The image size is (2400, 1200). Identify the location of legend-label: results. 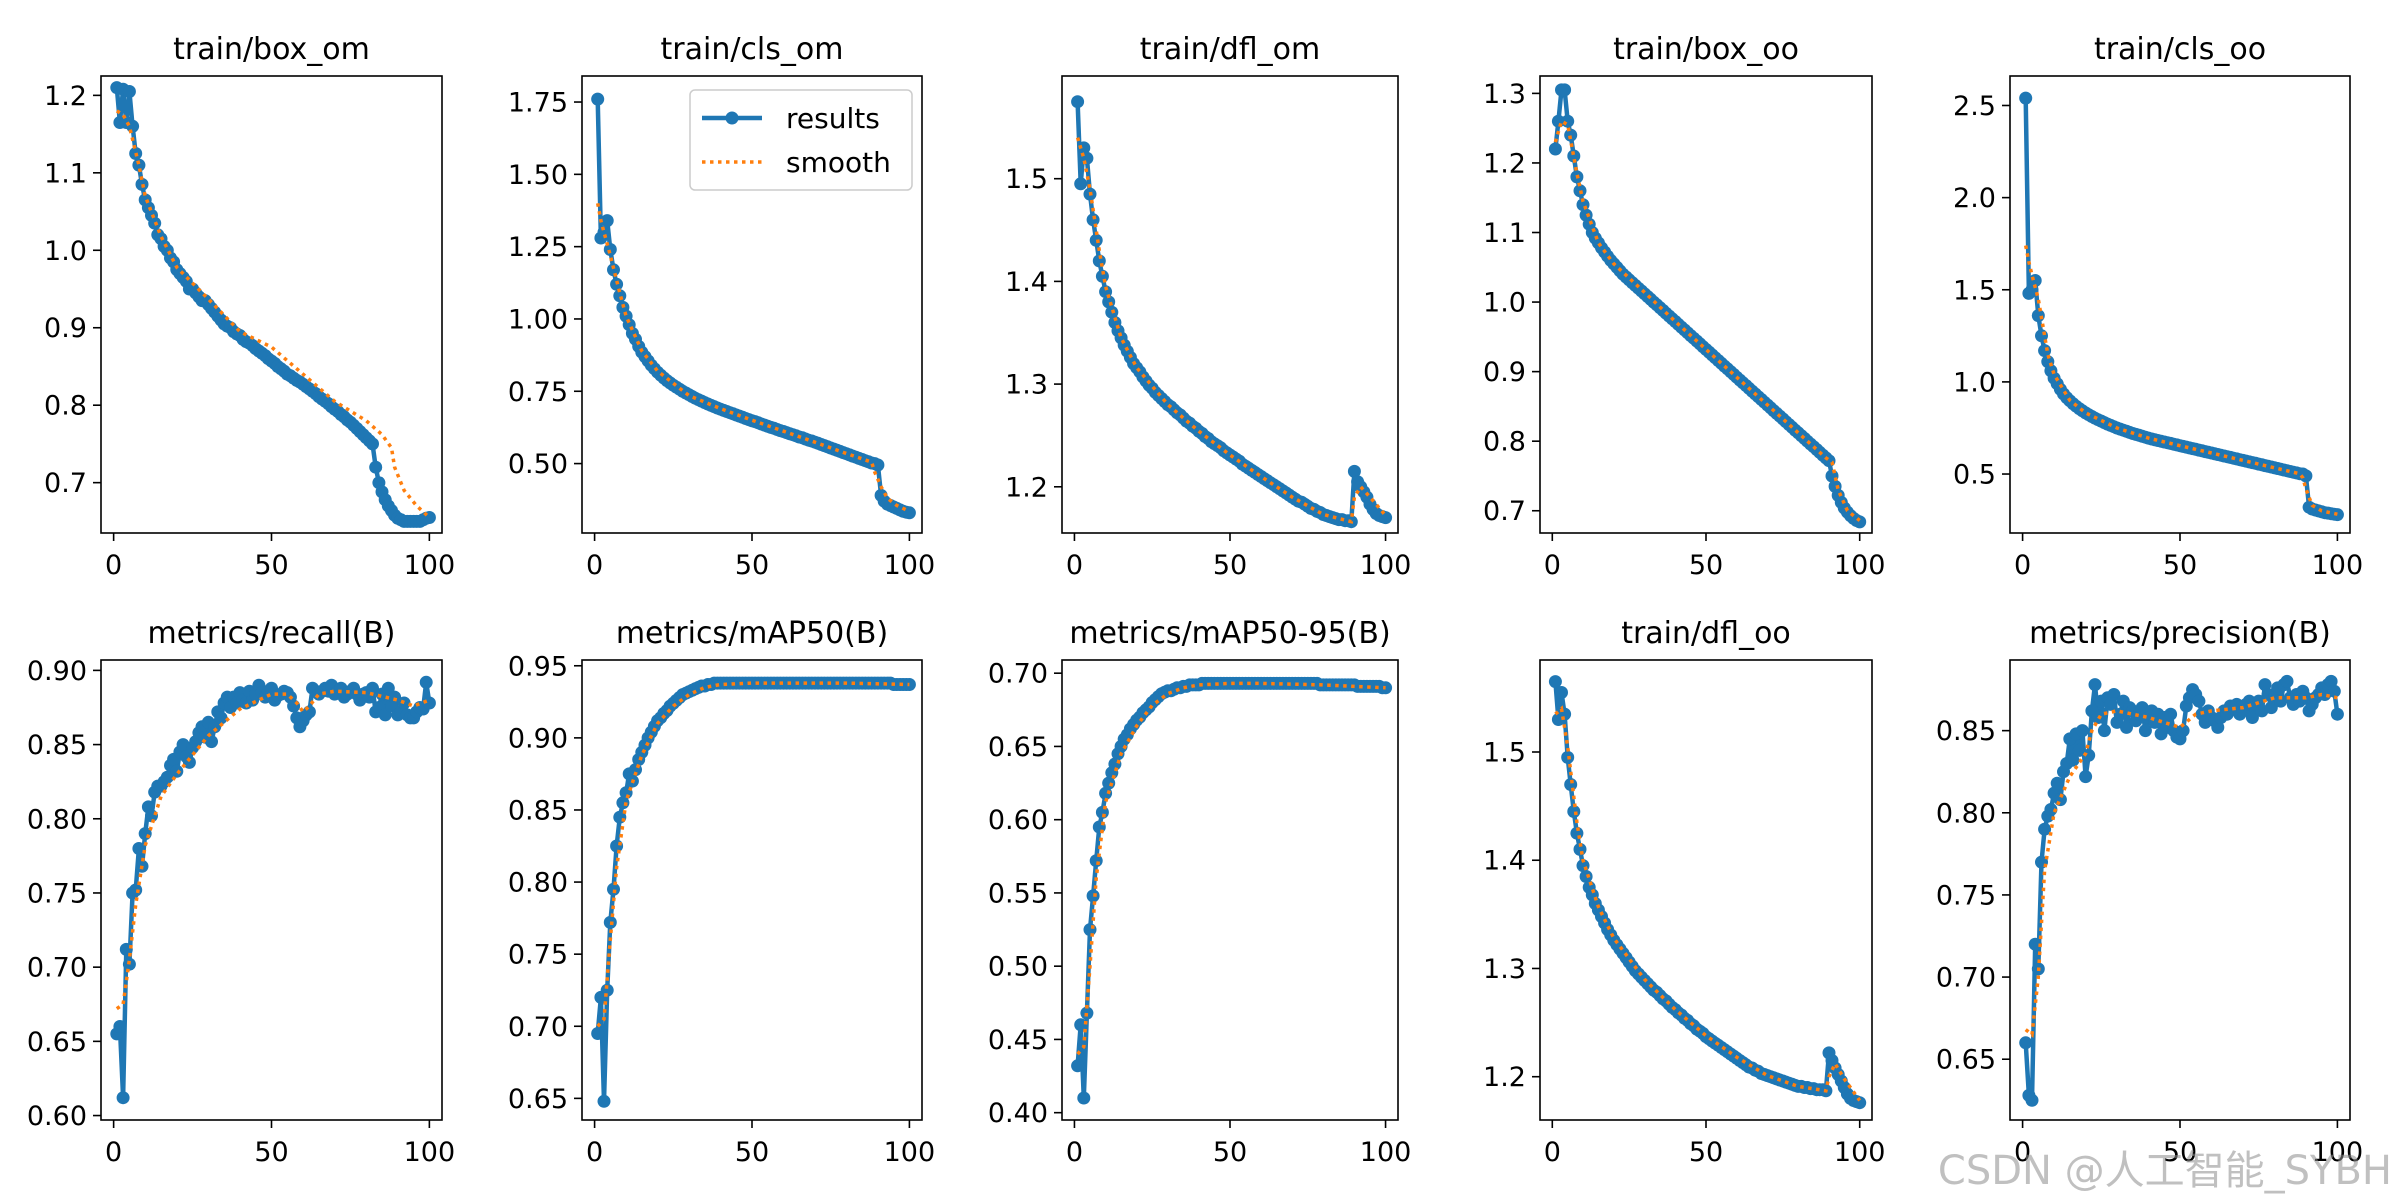
(833, 118).